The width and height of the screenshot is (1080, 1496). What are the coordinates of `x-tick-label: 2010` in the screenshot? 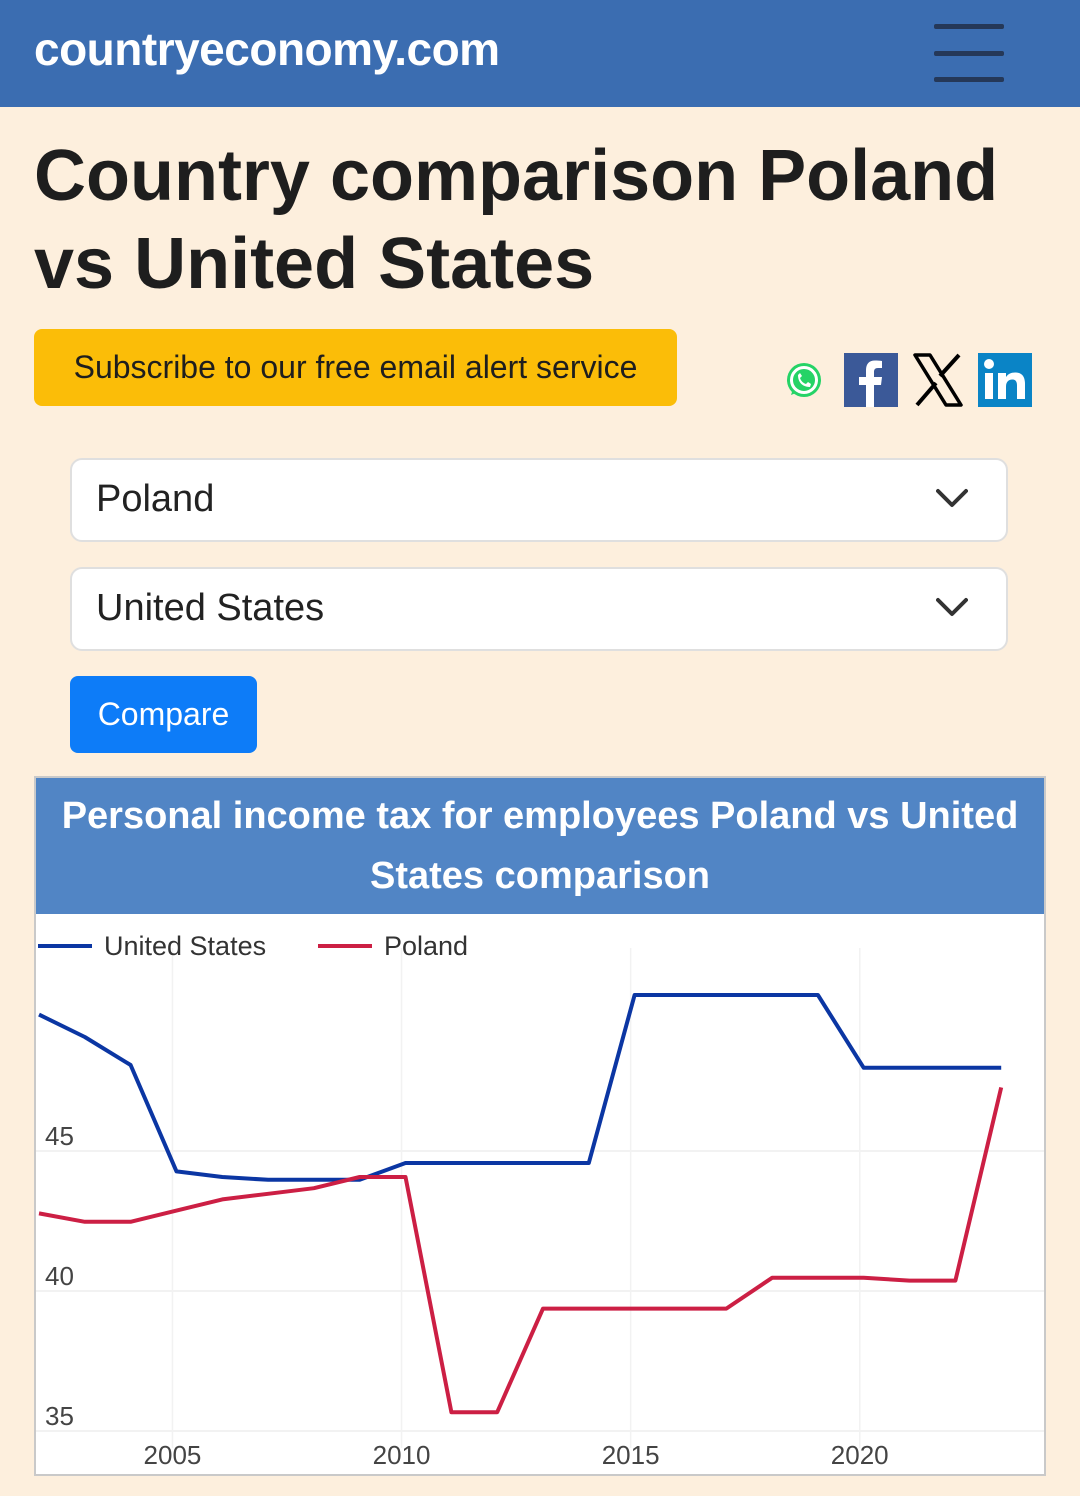 It's located at (402, 1455).